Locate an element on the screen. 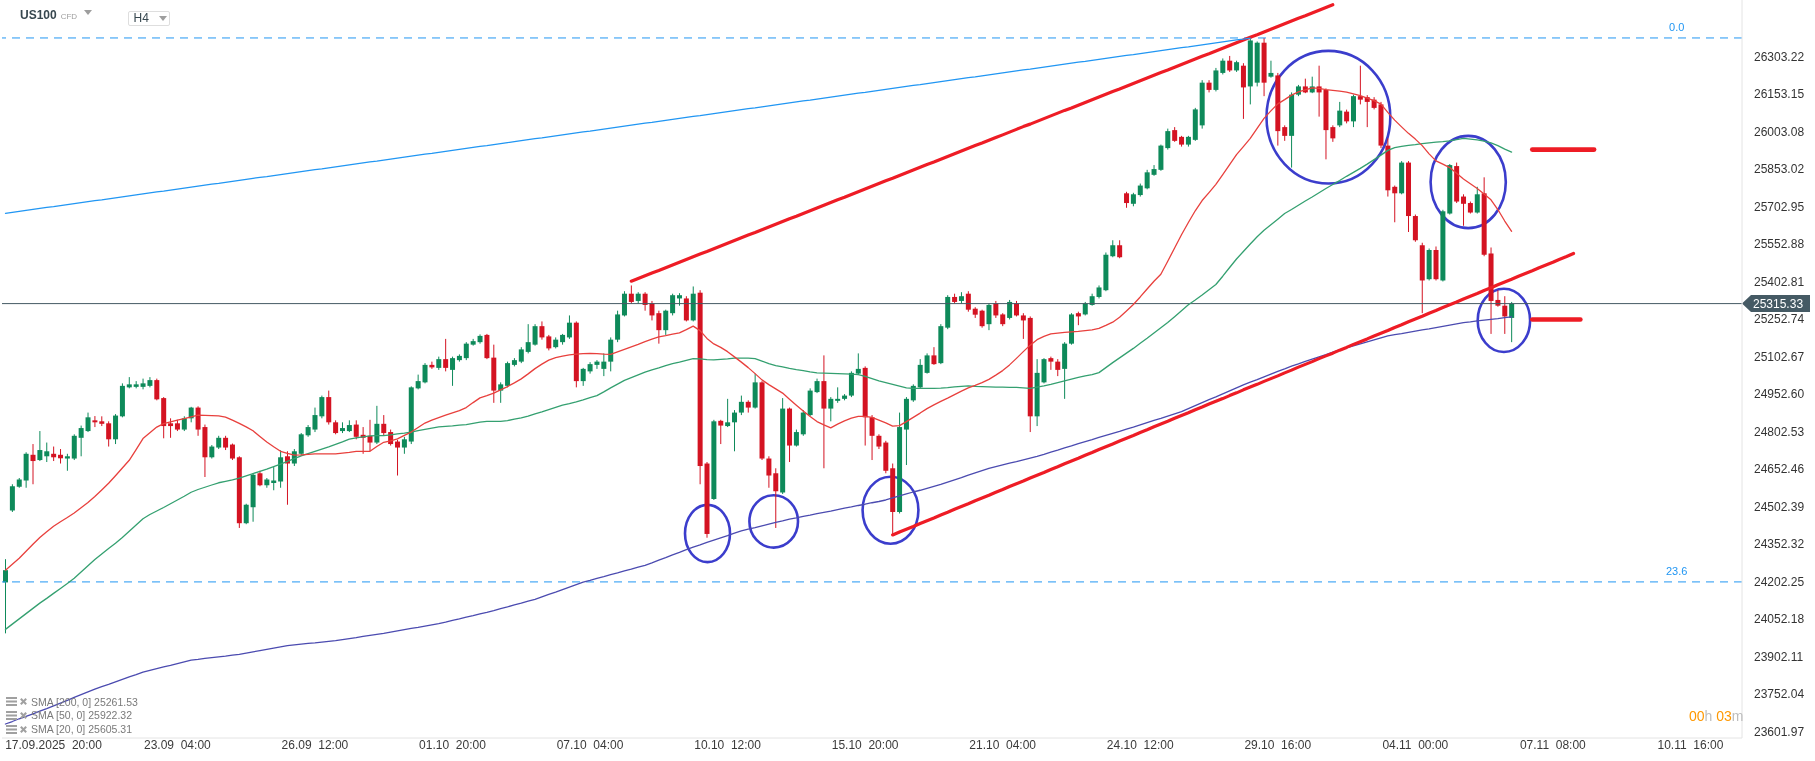  x-tick-label: 01.10 20:00 is located at coordinates (453, 745).